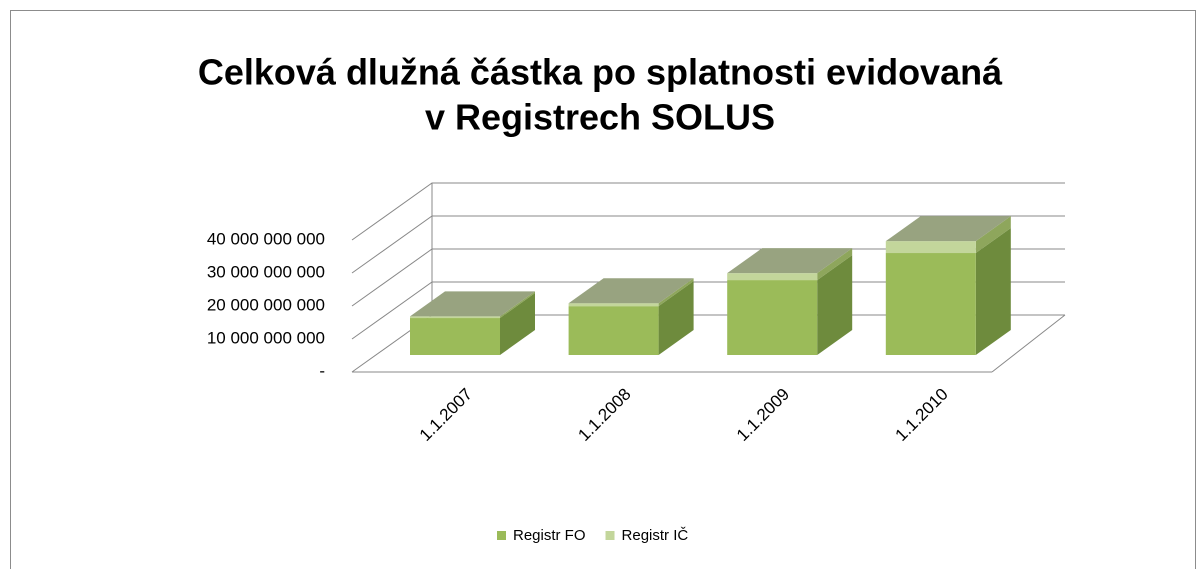 Image resolution: width=1203 pixels, height=569 pixels. I want to click on legend-label: Registr FO, so click(549, 535).